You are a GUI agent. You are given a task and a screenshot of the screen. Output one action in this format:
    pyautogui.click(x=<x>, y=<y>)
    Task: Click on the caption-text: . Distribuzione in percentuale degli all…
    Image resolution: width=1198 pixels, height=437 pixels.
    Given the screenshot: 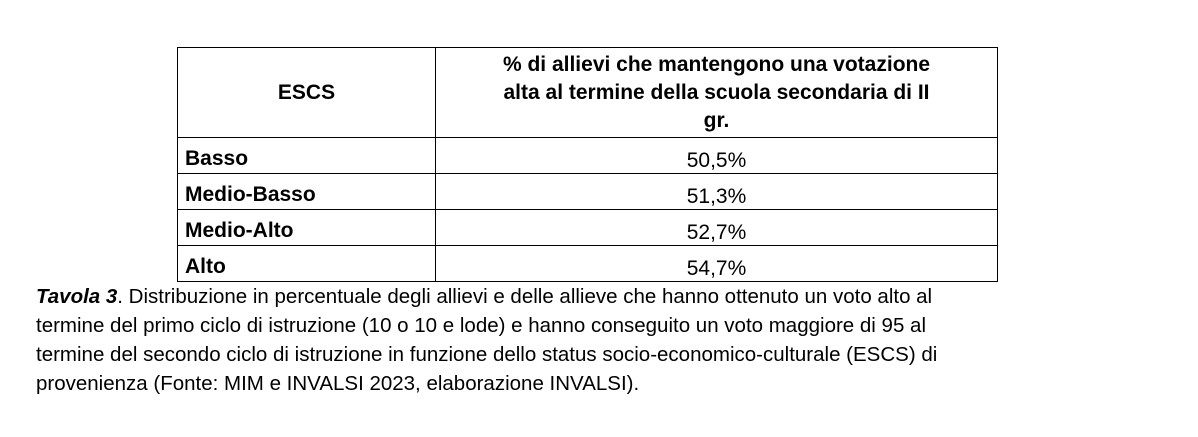 What is the action you would take?
    pyautogui.click(x=525, y=296)
    